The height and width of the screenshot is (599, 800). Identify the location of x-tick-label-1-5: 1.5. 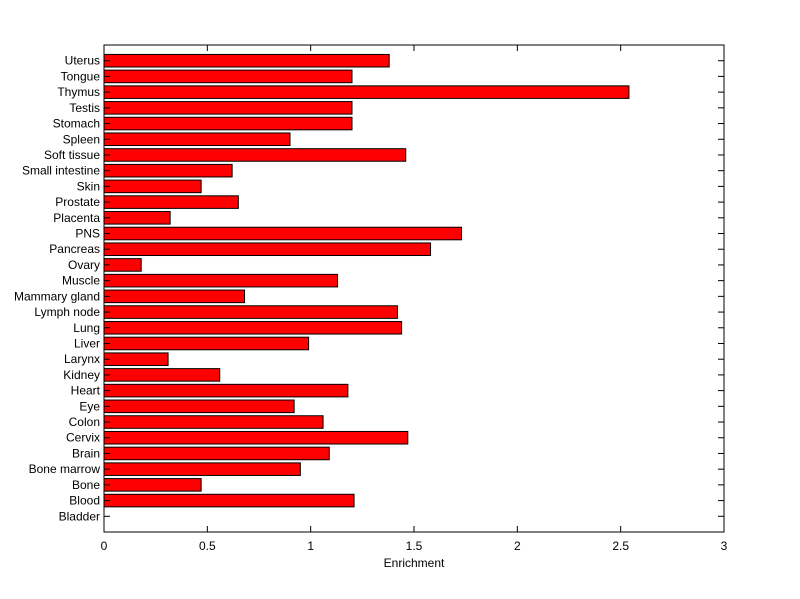
(414, 546).